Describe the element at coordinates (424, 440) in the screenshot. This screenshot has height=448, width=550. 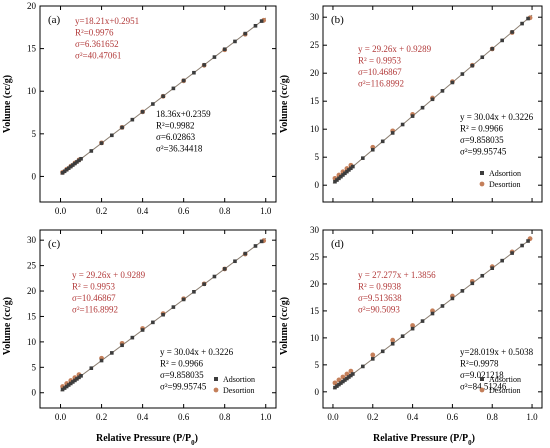
I see `x-axis-title-right: Relative Pressure (P/P0)` at that location.